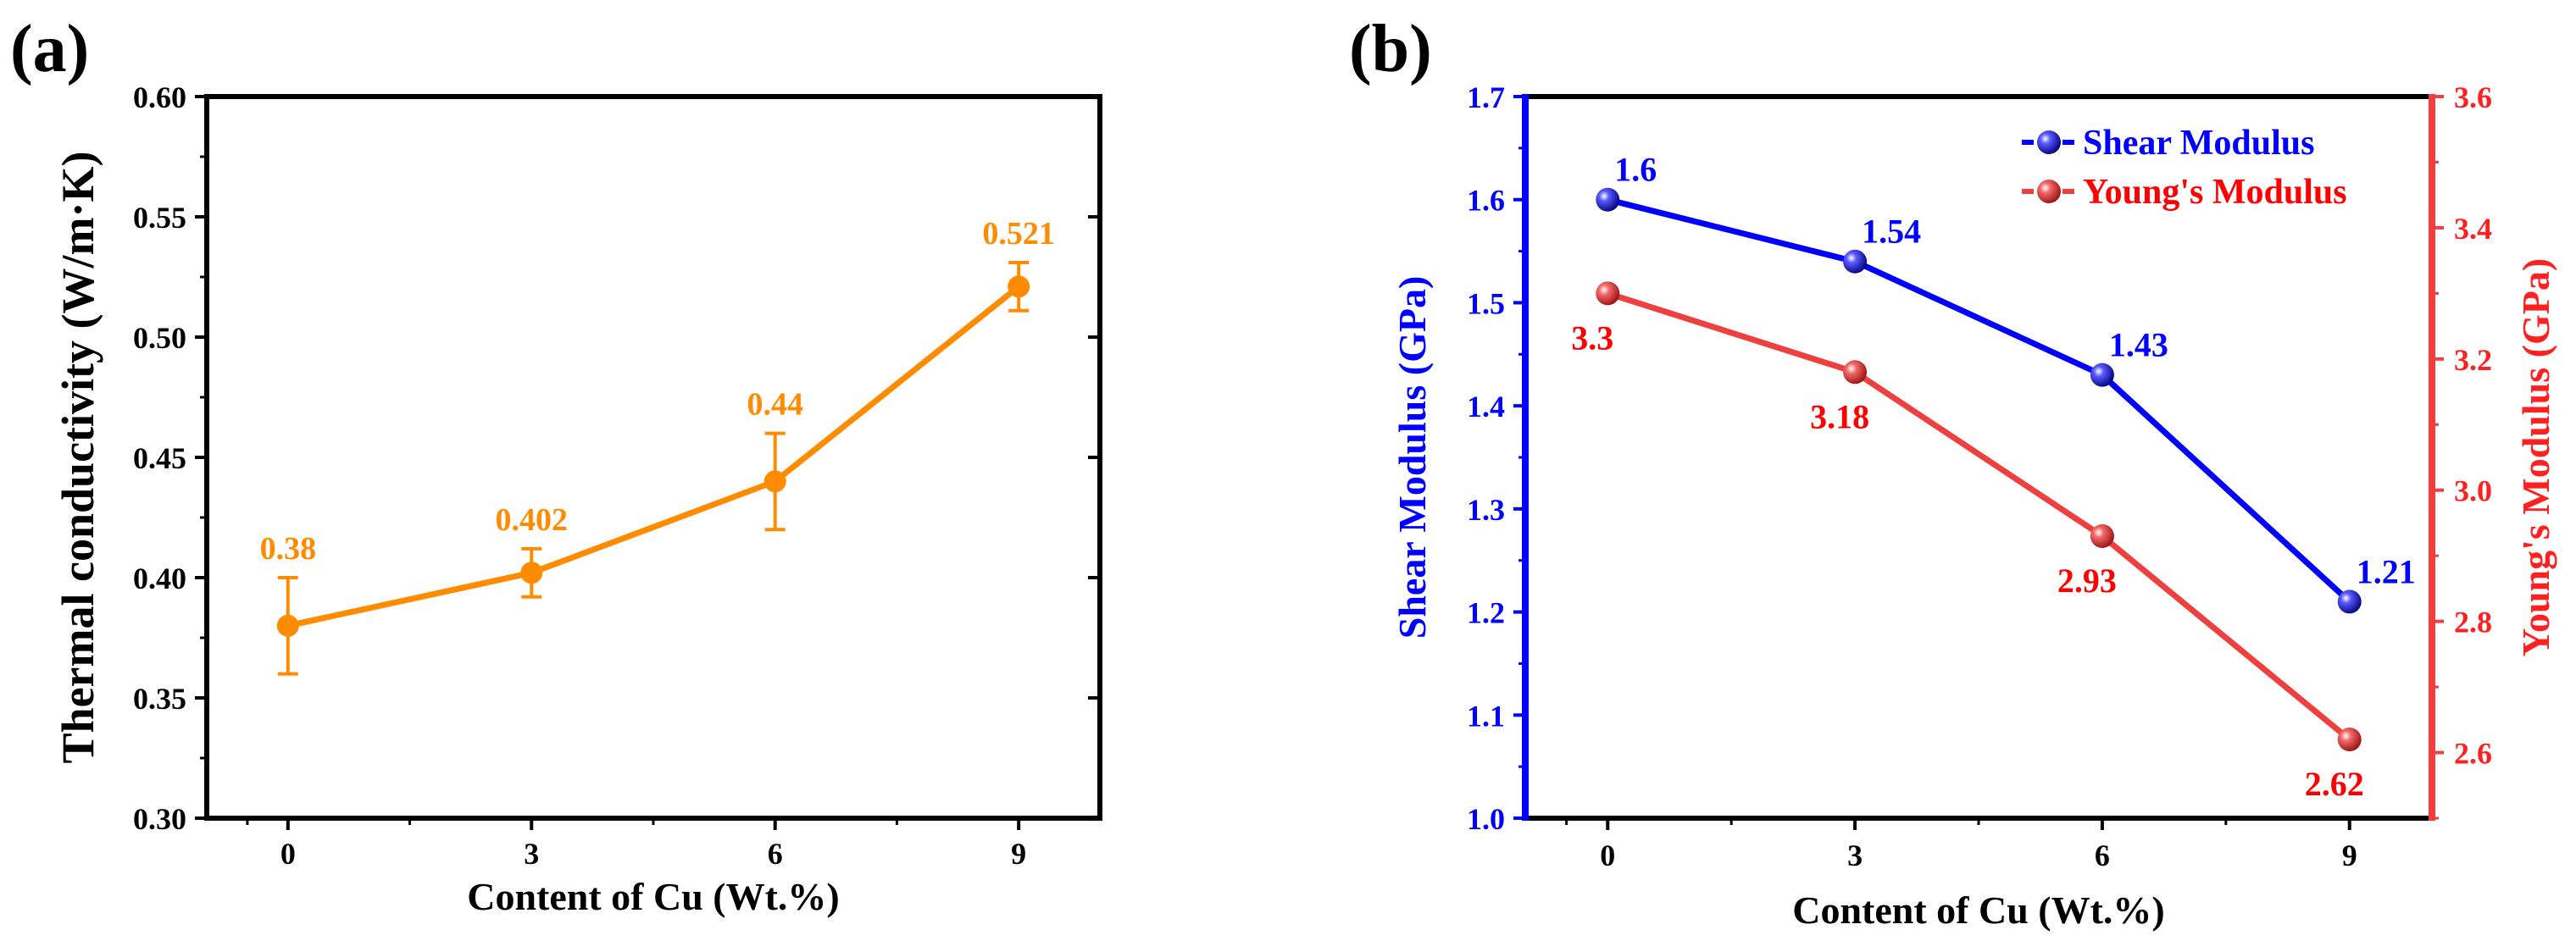 This screenshot has height=952, width=2576. What do you see at coordinates (2138, 345) in the screenshot?
I see `shear-data-label: 1.43` at bounding box center [2138, 345].